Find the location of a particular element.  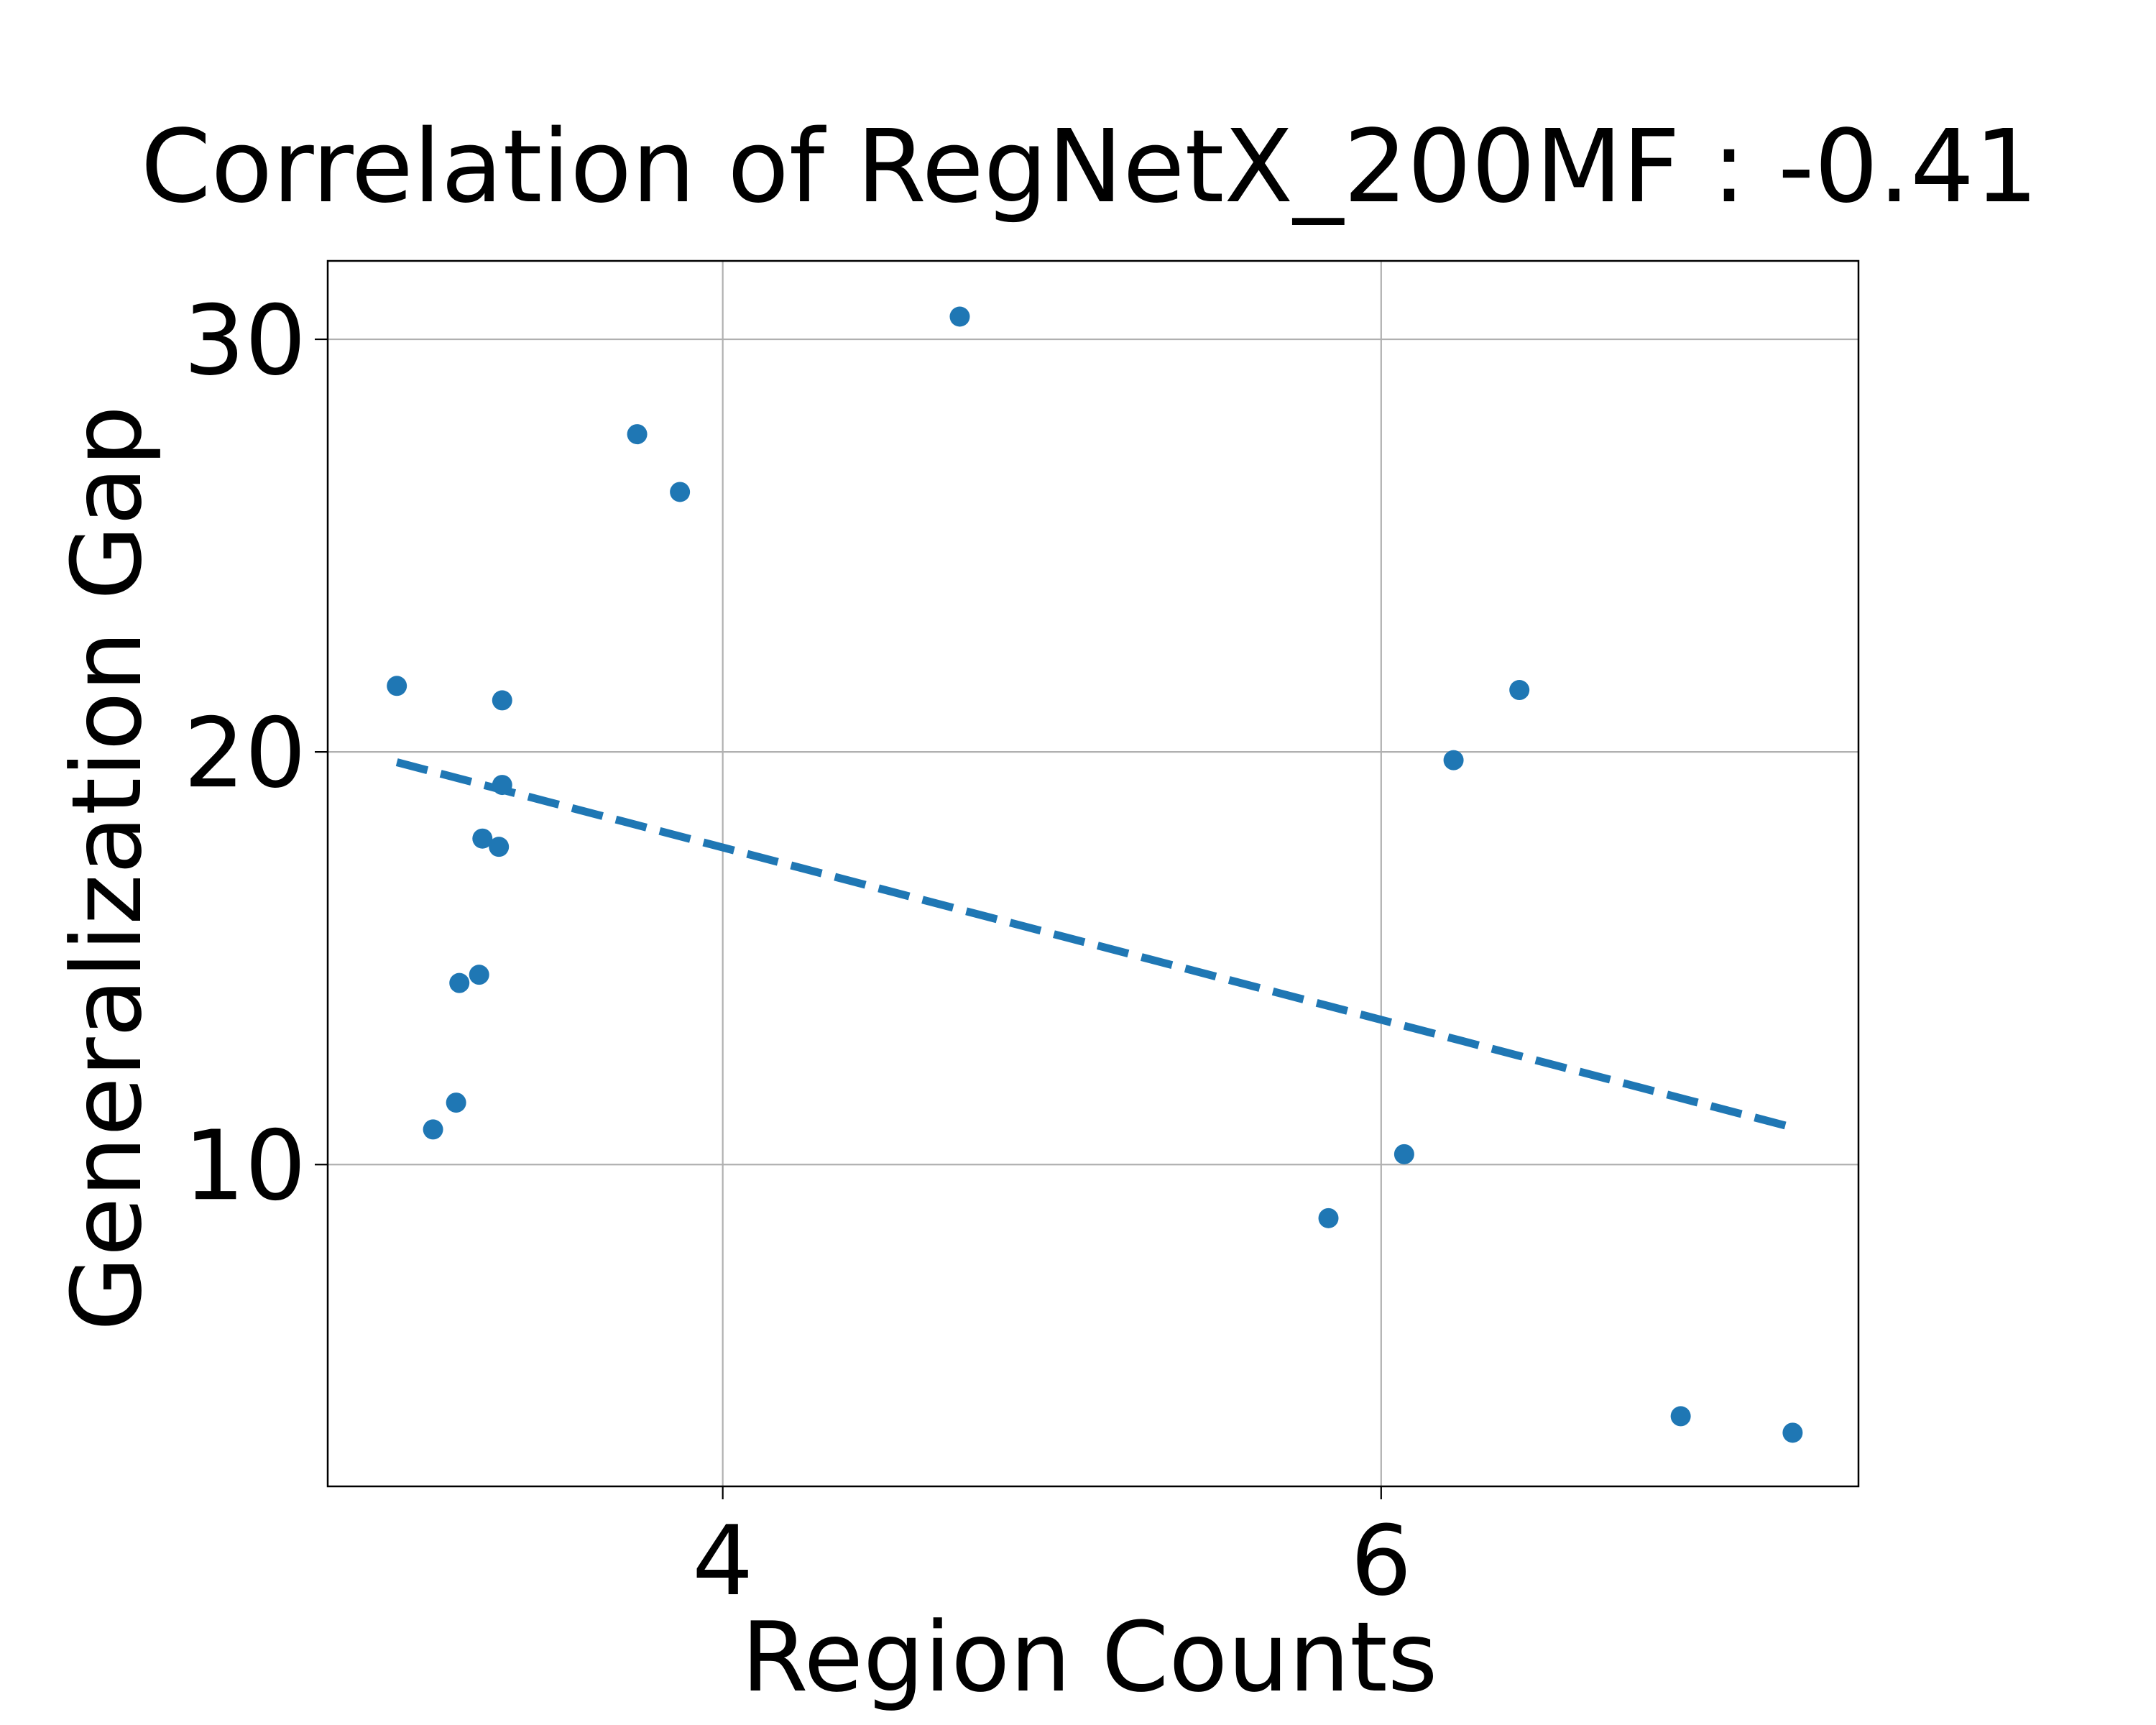

trend-line is located at coordinates (1094, 944).